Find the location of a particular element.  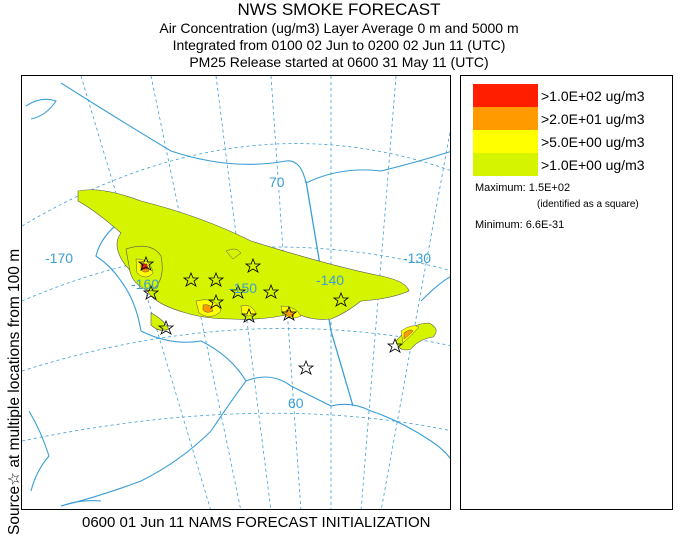

legend-label-1: >1.0E+02 ug/m3 is located at coordinates (593, 96).